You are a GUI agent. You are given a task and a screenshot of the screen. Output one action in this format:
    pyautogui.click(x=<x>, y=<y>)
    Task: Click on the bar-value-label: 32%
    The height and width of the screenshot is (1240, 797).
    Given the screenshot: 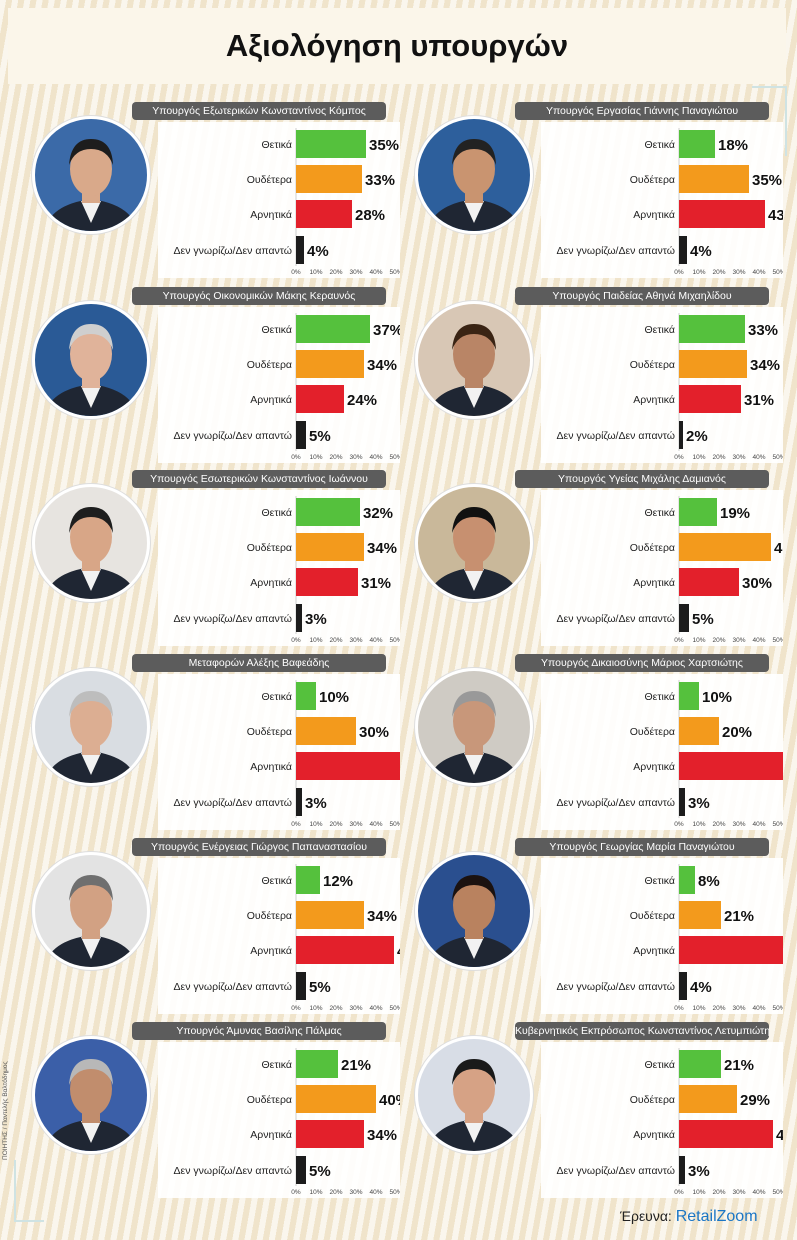 What is the action you would take?
    pyautogui.click(x=378, y=513)
    